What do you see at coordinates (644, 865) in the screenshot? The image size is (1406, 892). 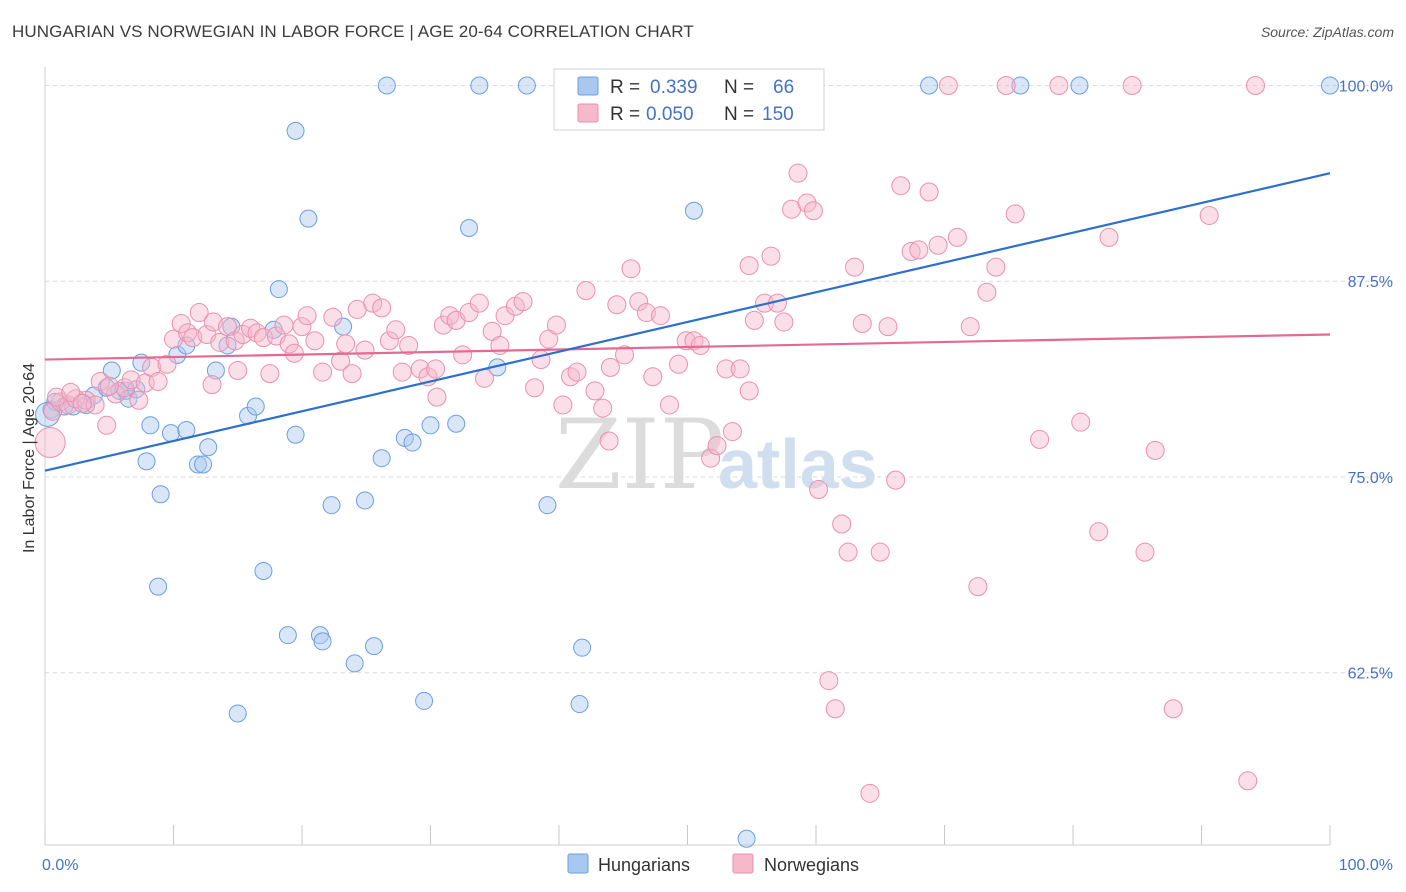 I see `bottom-legend-hungarian-label: Hungarians` at bounding box center [644, 865].